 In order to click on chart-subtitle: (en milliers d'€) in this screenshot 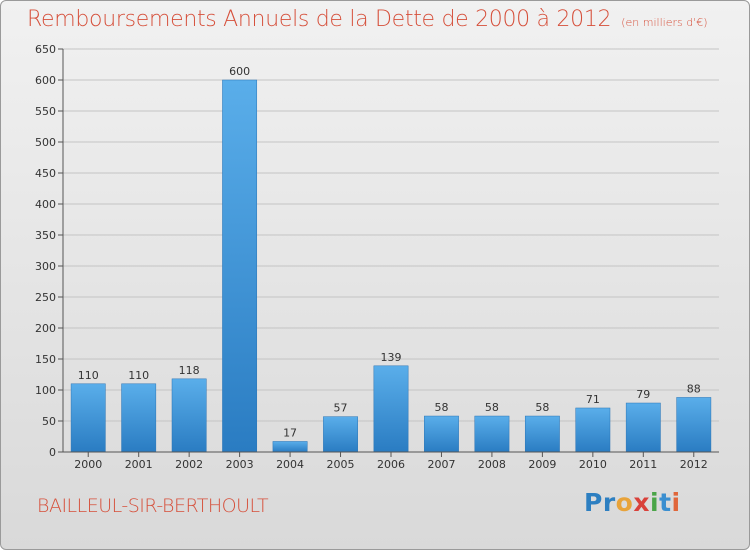, I will do `click(664, 22)`.